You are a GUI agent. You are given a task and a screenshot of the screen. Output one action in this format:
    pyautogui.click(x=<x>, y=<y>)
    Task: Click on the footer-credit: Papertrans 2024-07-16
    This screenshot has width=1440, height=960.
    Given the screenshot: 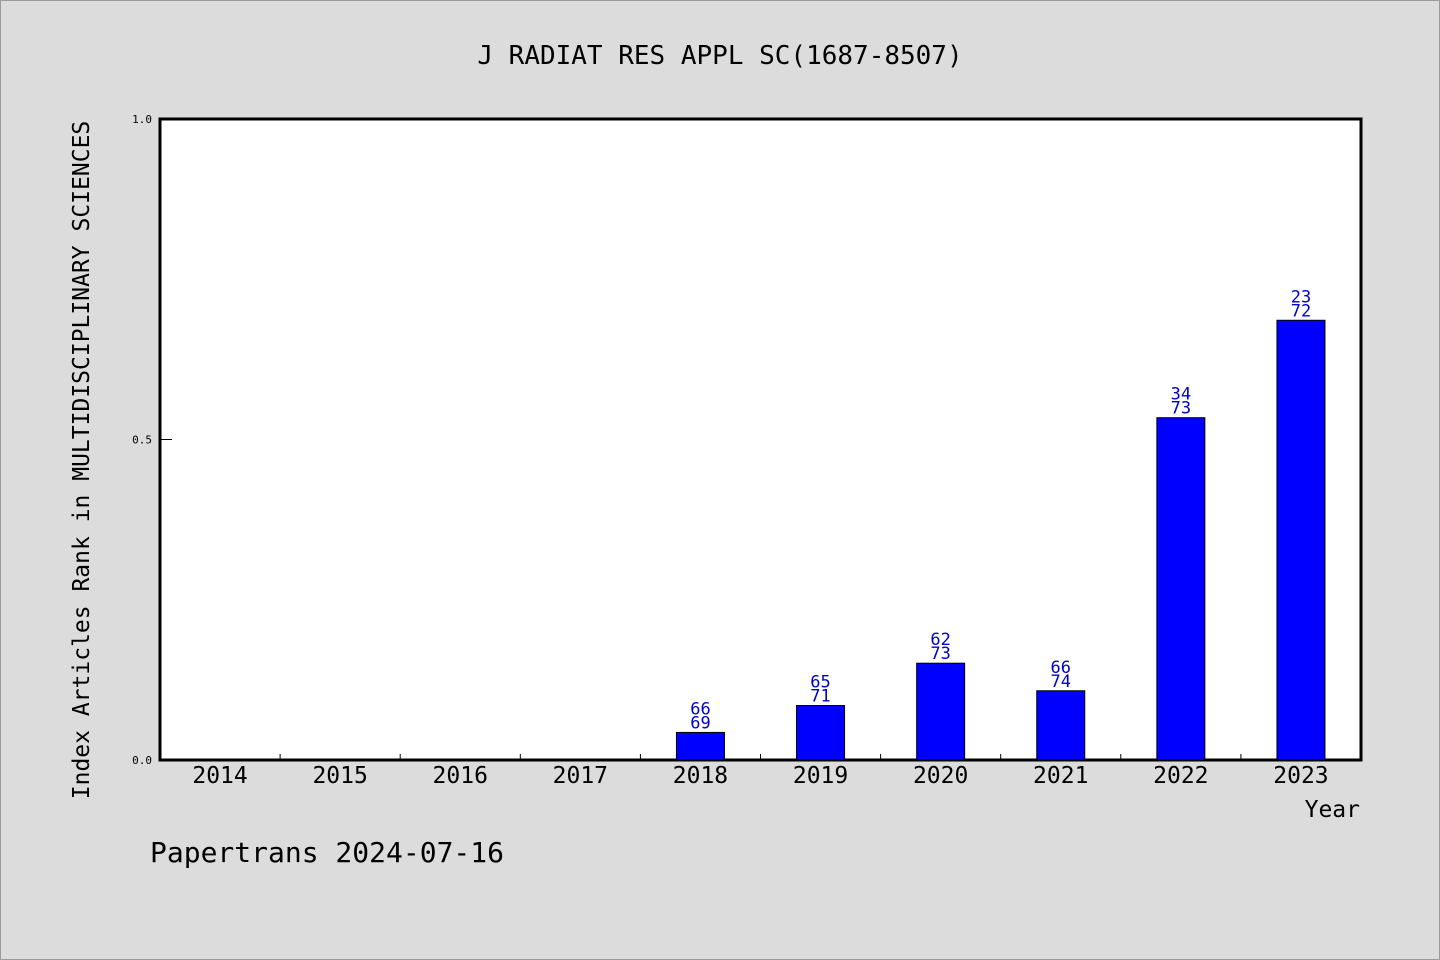 What is the action you would take?
    pyautogui.click(x=327, y=852)
    